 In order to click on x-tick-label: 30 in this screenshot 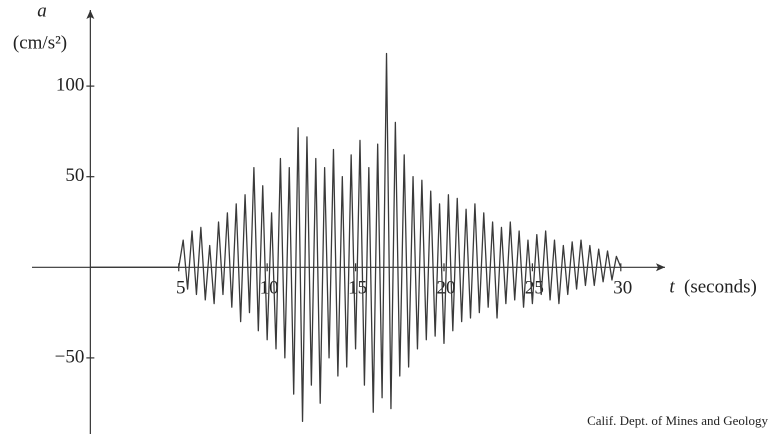, I will do `click(622, 288)`.